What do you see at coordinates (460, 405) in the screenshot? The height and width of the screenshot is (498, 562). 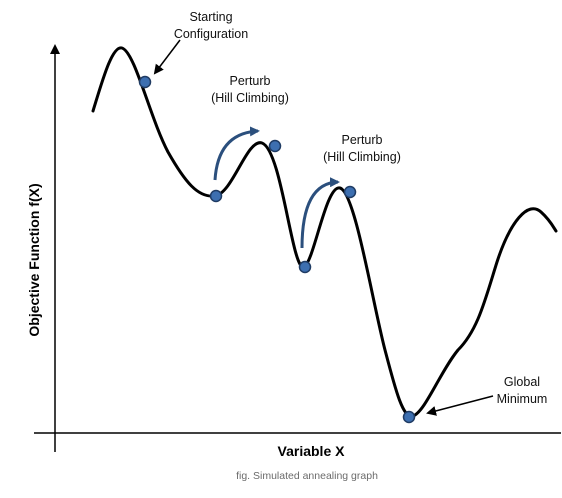 I see `global-min-pointer-arrow` at bounding box center [460, 405].